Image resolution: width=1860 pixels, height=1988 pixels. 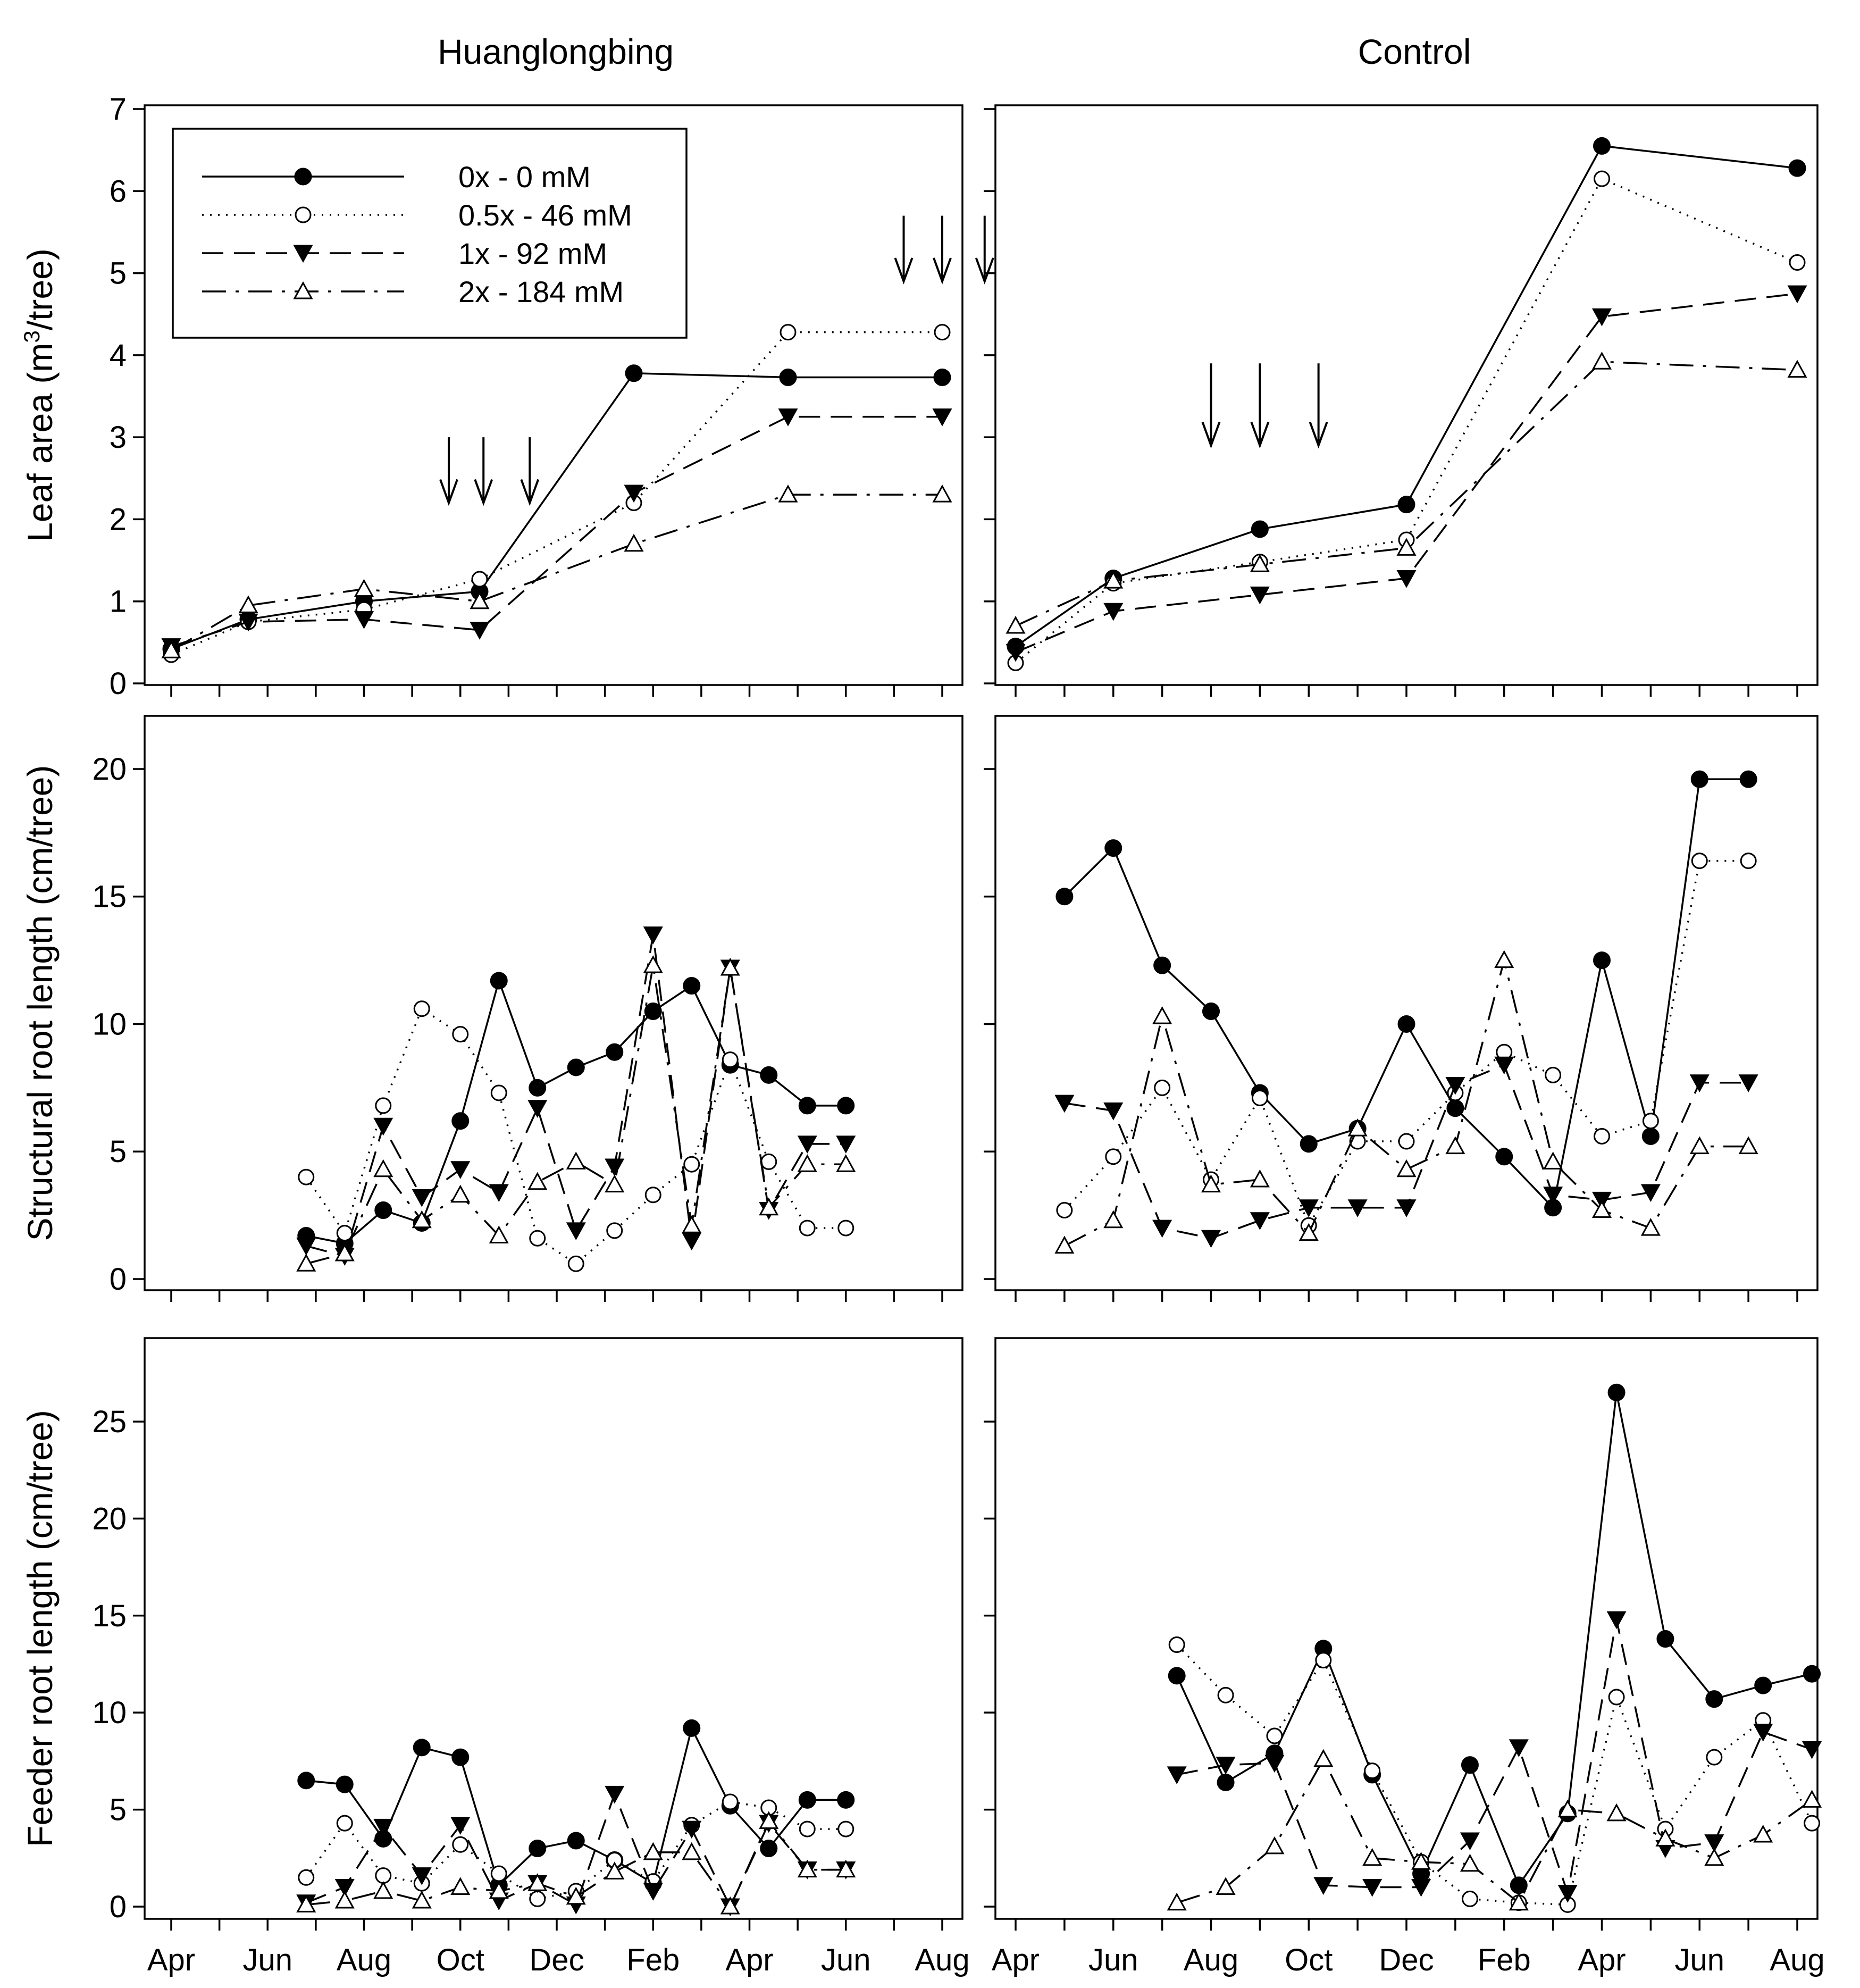 I want to click on legend-frame, so click(x=430, y=233).